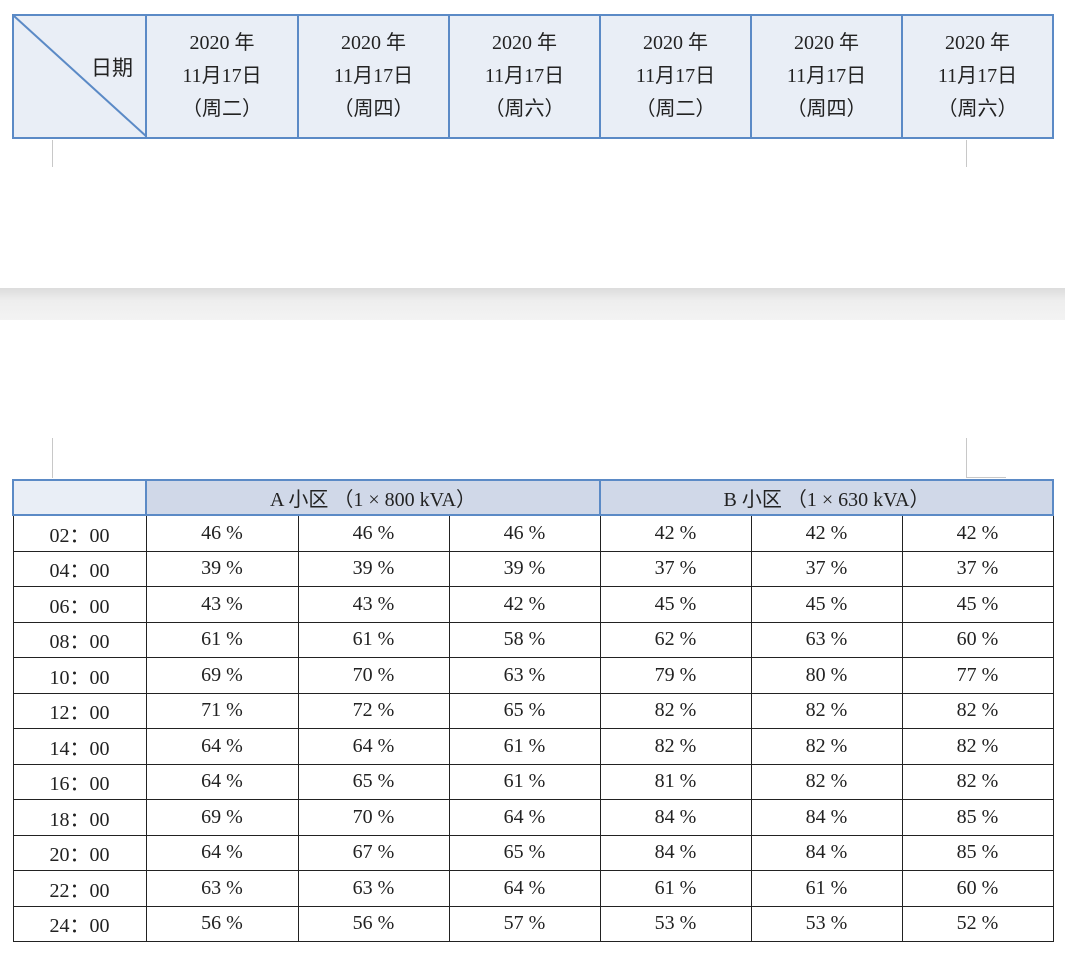 Image resolution: width=1065 pixels, height=958 pixels. I want to click on value-cell: 80 %, so click(826, 675).